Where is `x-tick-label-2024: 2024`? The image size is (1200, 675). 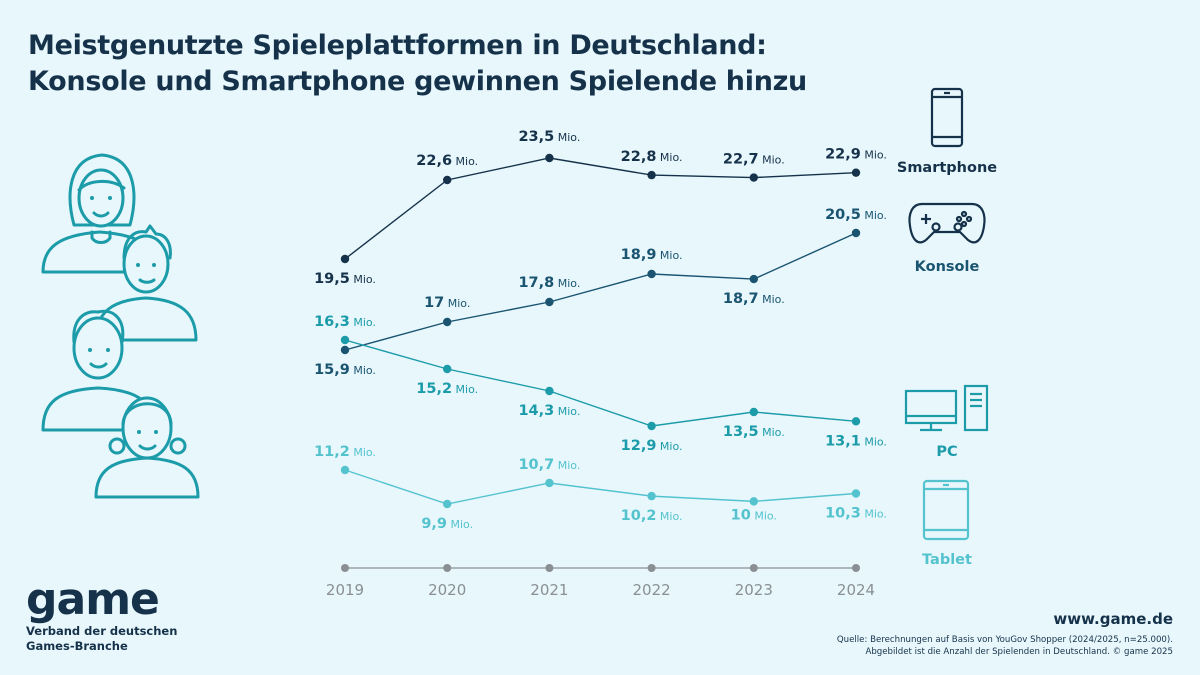 x-tick-label-2024: 2024 is located at coordinates (856, 590).